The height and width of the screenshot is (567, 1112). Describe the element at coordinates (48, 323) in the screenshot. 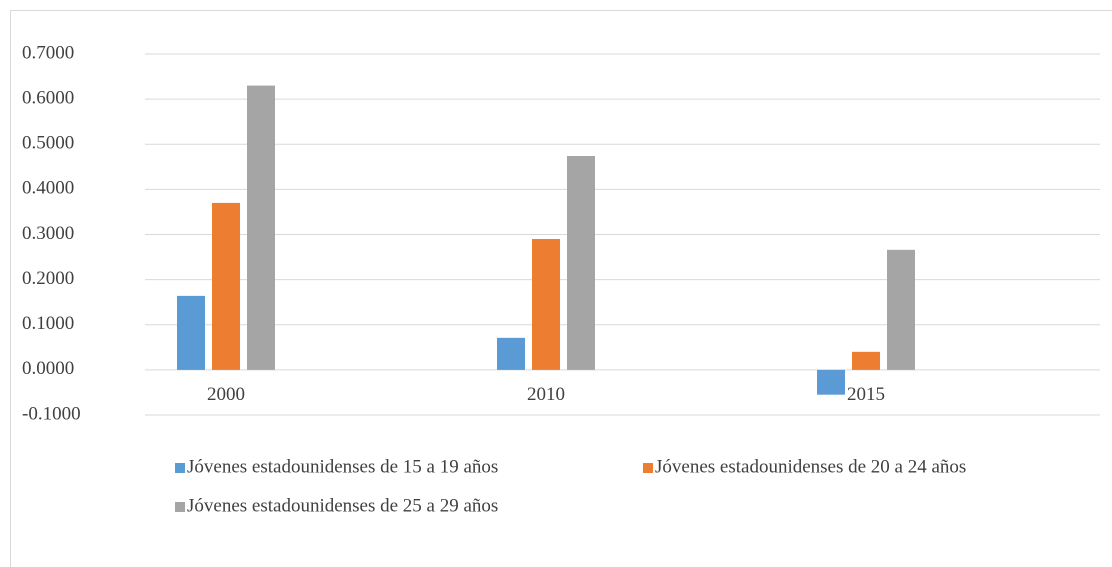

I see `y-tick-label: 0.1000` at that location.